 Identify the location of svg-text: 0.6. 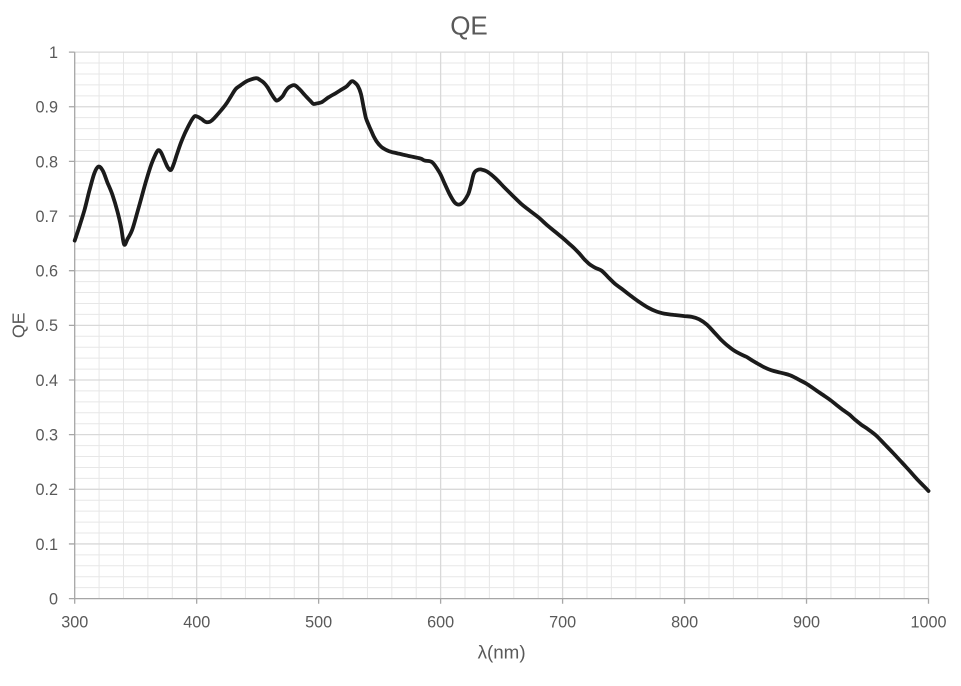
(46, 272).